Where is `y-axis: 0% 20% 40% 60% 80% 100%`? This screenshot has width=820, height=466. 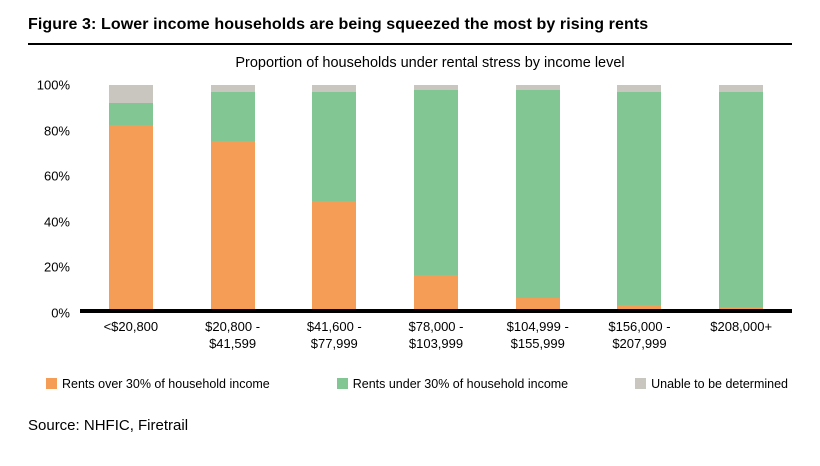
y-axis: 0% 20% 40% 60% 80% 100% is located at coordinates (54, 199).